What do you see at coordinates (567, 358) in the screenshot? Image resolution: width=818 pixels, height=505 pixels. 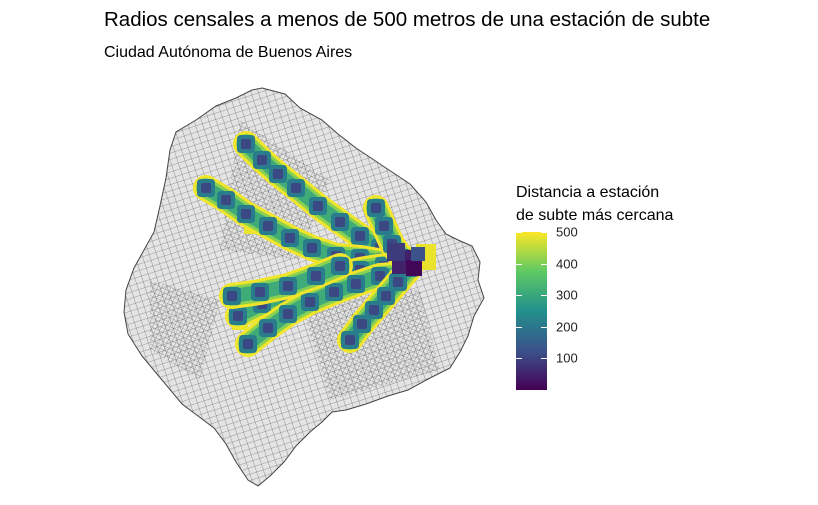 I see `legend-tick-label: 100` at bounding box center [567, 358].